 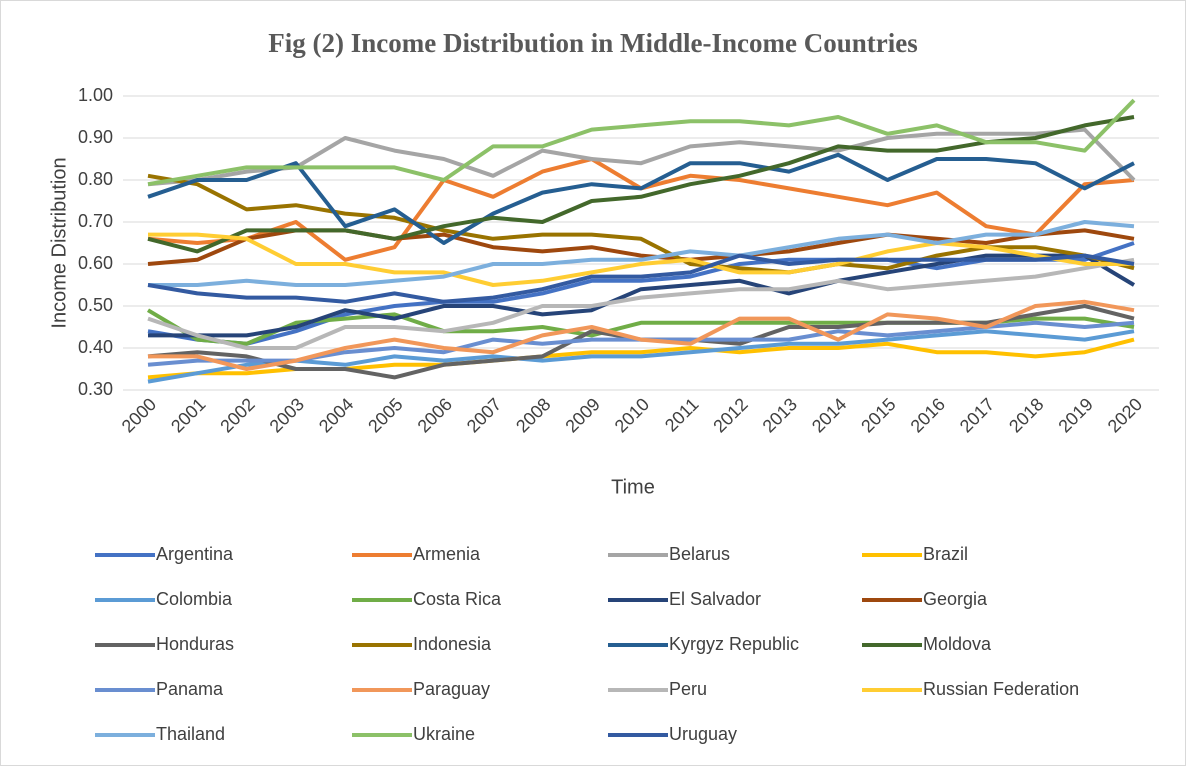 I want to click on y-tick-label: 0.80, so click(x=95, y=179).